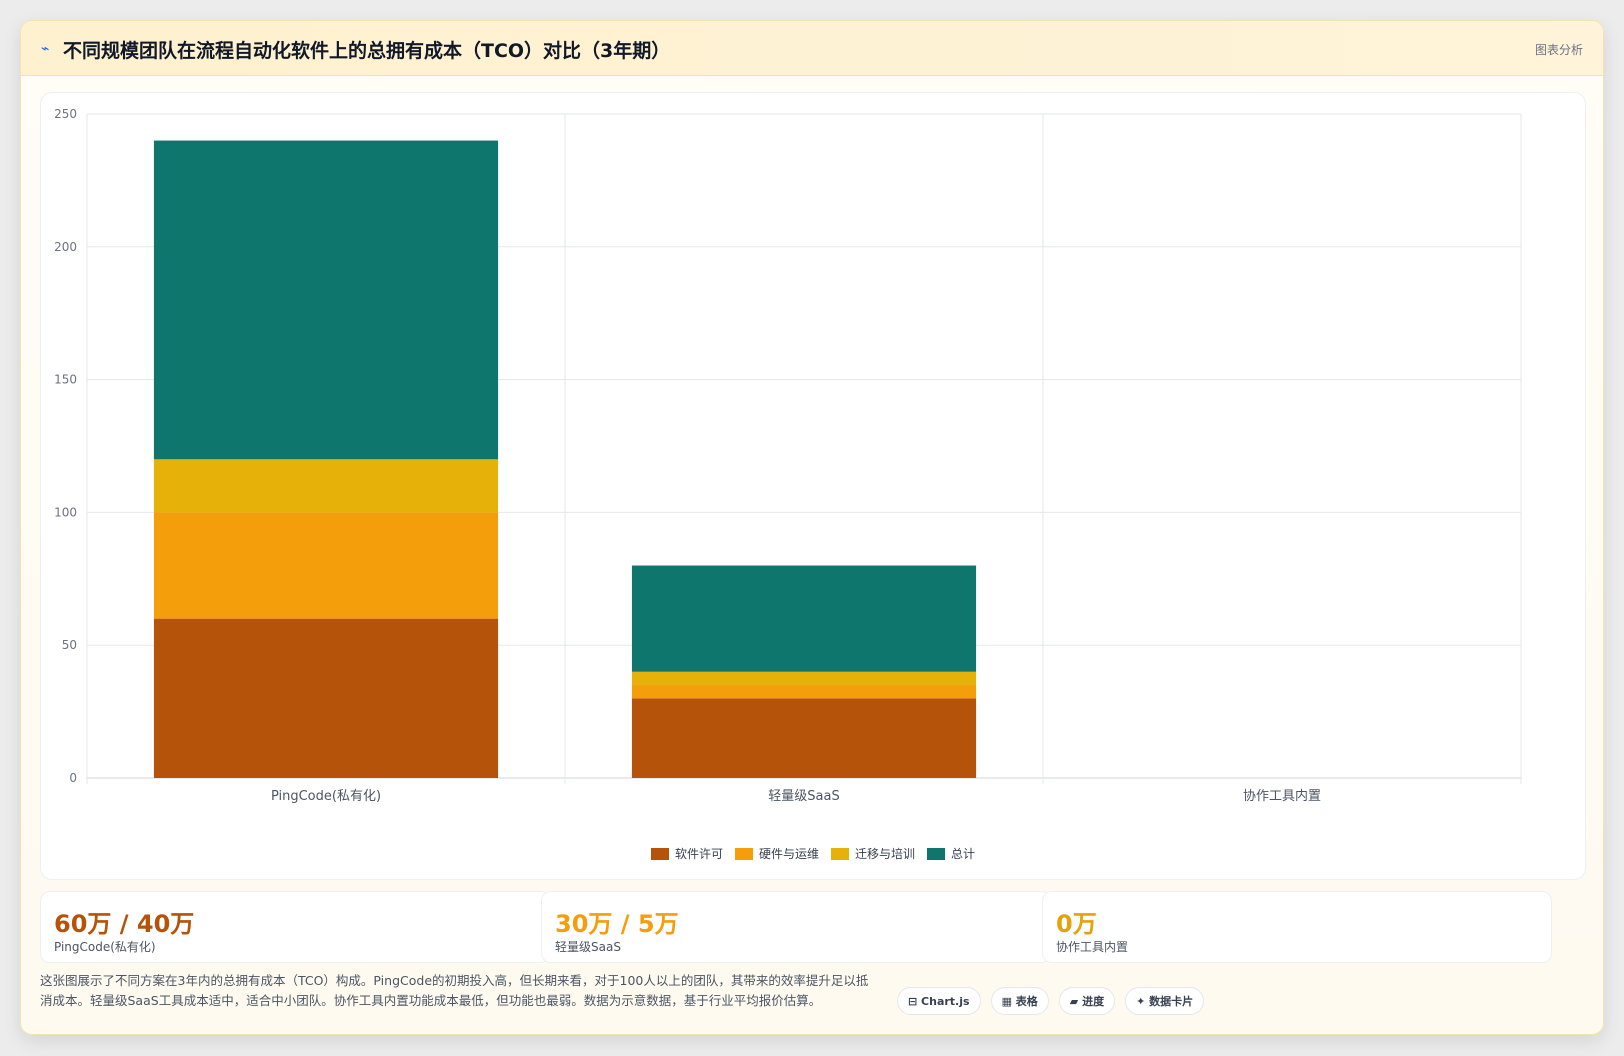  I want to click on legend-item: 硬件与运维, so click(776, 853).